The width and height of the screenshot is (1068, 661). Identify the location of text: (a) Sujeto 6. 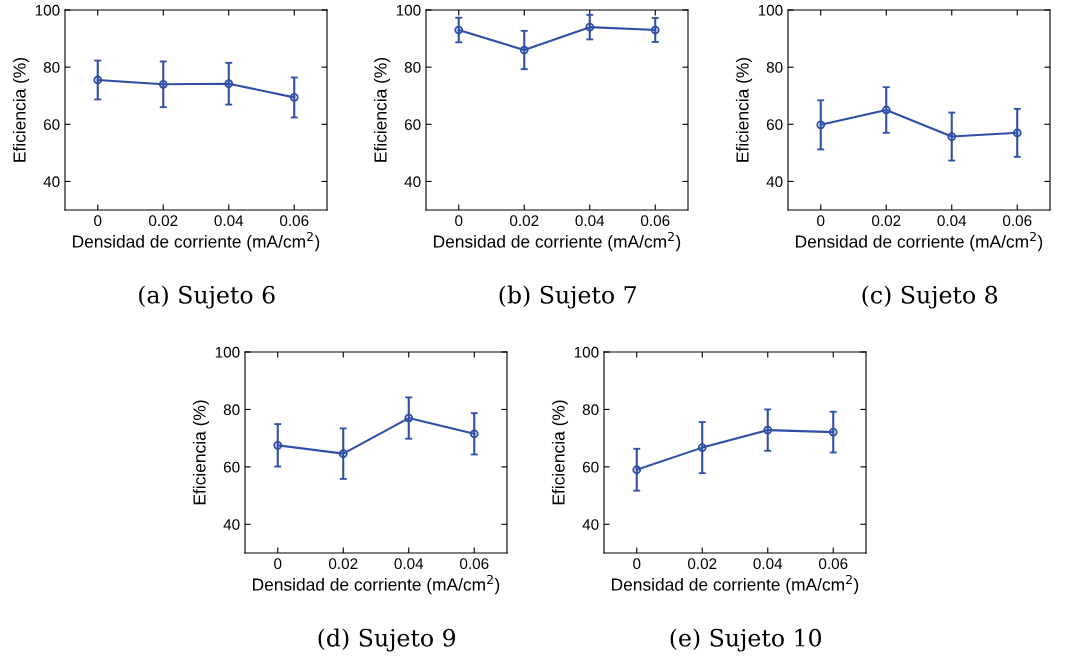
(207, 297).